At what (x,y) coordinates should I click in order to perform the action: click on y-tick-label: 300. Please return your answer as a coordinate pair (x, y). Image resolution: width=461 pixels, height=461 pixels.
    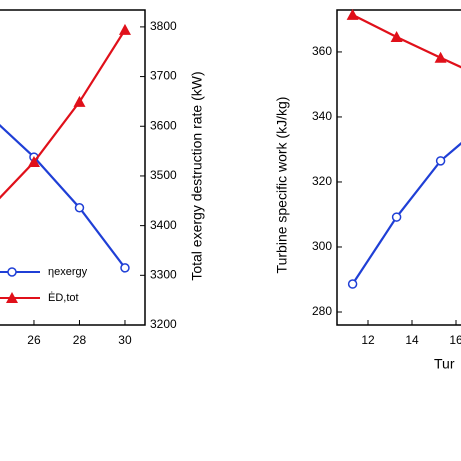
    Looking at the image, I should click on (322, 246).